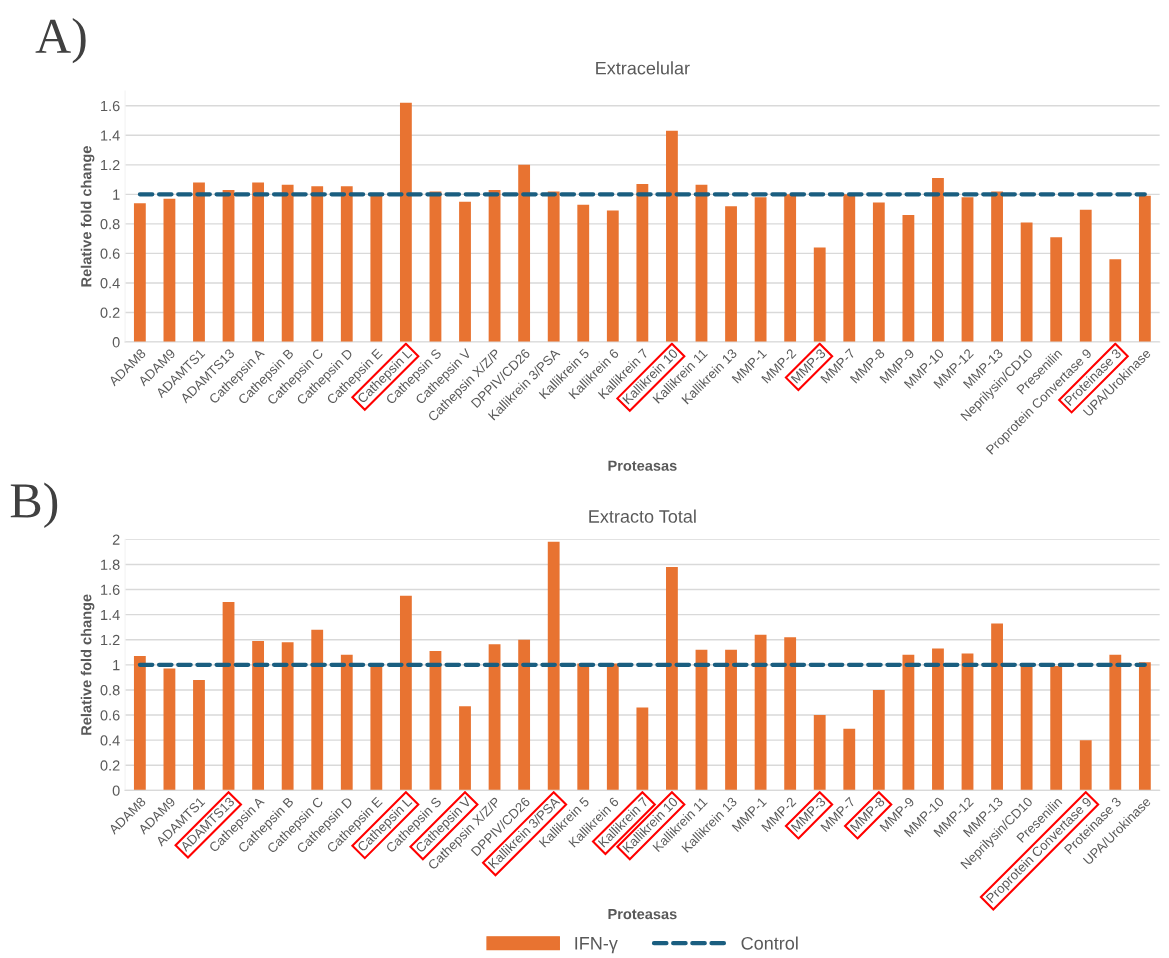  I want to click on y-tick-label: 1.8, so click(110, 564).